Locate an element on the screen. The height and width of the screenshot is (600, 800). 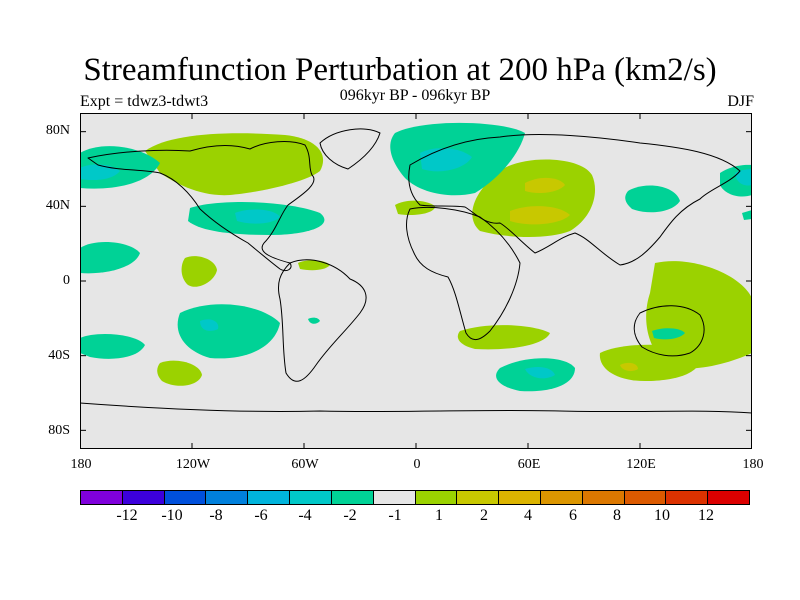
experiment-label: Expt = tdwz3-tdwt3 is located at coordinates (144, 101).